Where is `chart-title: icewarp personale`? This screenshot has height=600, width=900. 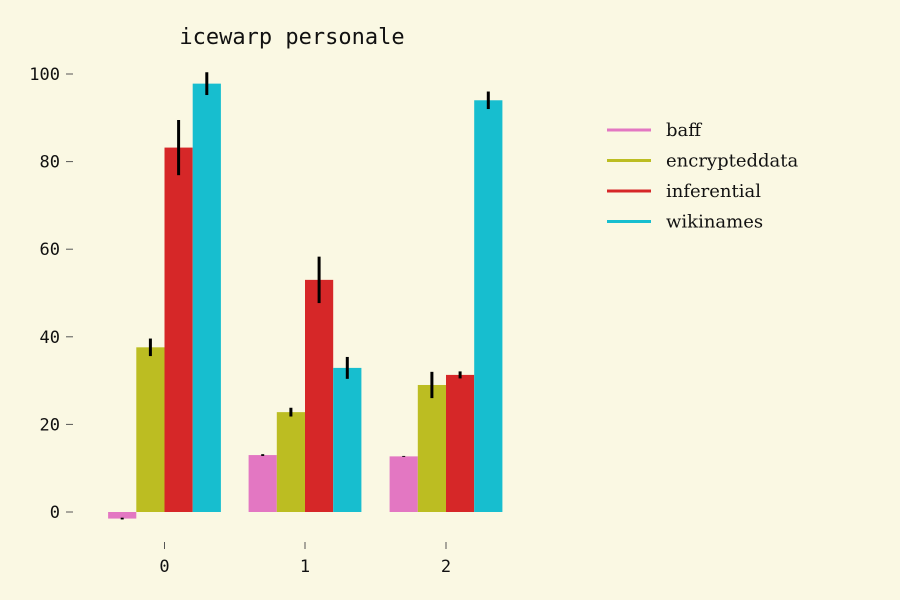
chart-title: icewarp personale is located at coordinates (291, 37).